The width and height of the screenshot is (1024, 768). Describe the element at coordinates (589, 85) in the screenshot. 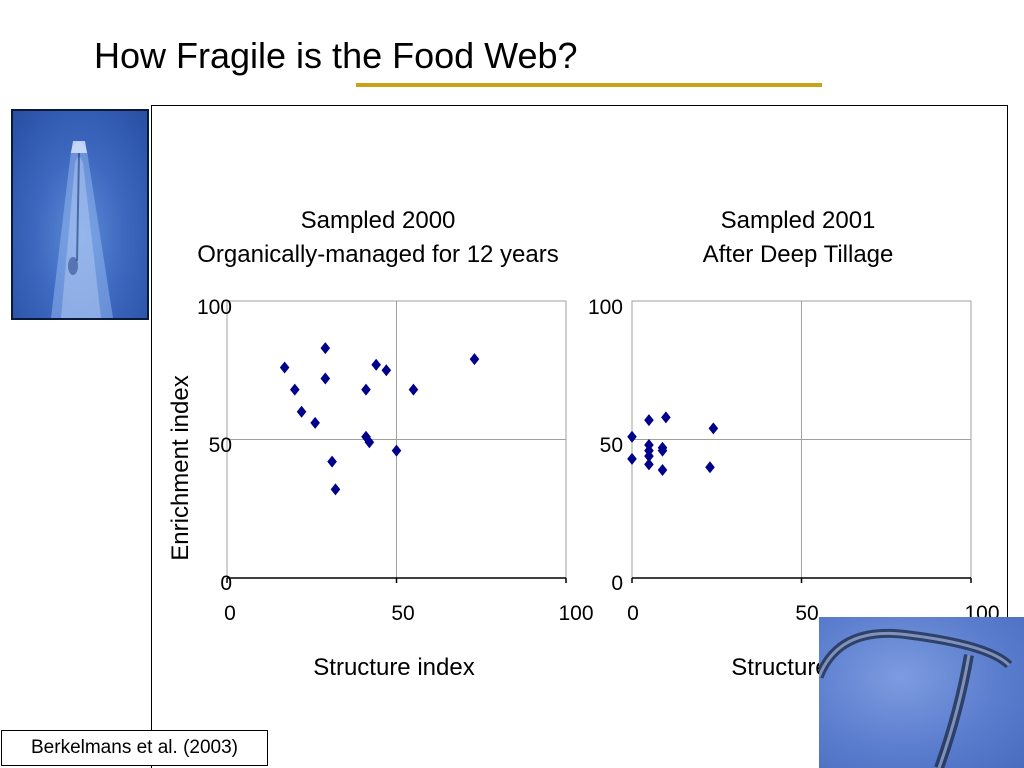

I see `title-underline` at that location.